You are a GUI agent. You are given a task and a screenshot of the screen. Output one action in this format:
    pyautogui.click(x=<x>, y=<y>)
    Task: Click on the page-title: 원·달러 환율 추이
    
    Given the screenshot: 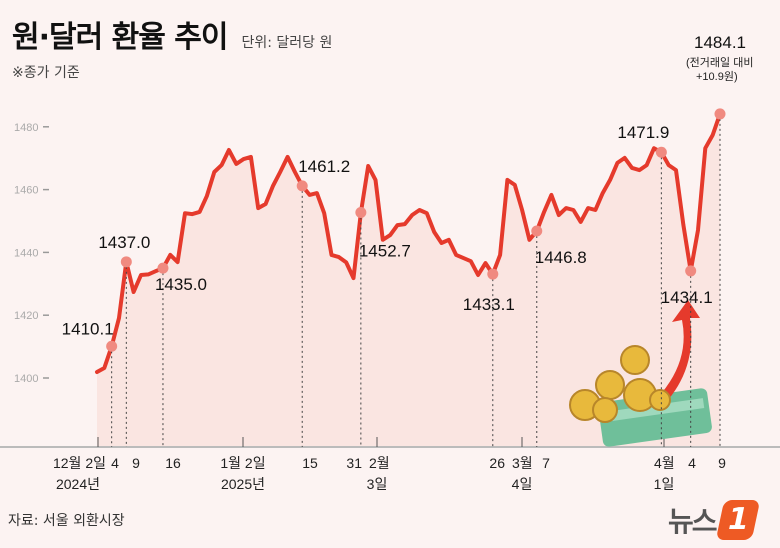 What is the action you would take?
    pyautogui.click(x=120, y=37)
    